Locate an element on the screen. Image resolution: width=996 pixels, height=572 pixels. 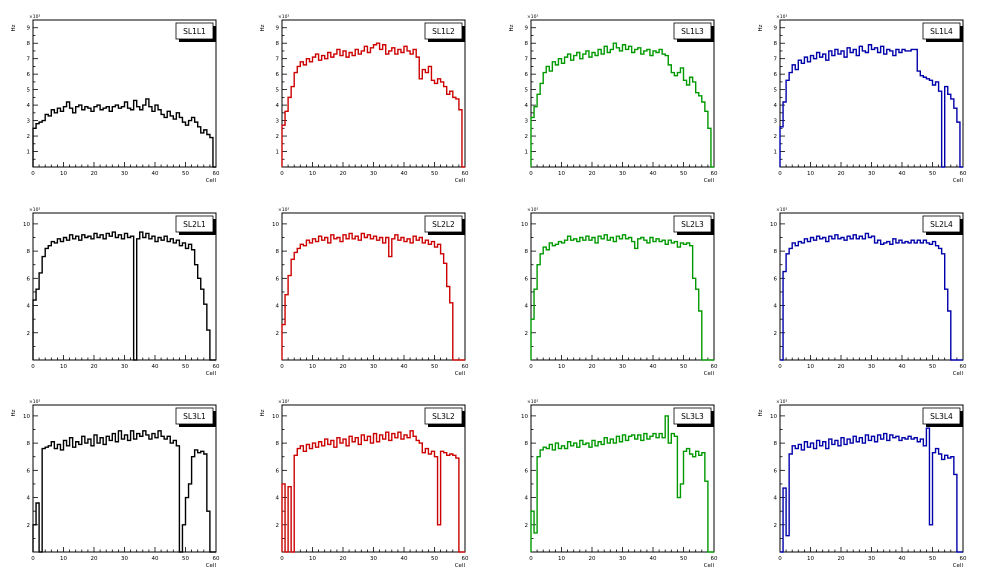
title-box: SL2L4 is located at coordinates (942, 225).